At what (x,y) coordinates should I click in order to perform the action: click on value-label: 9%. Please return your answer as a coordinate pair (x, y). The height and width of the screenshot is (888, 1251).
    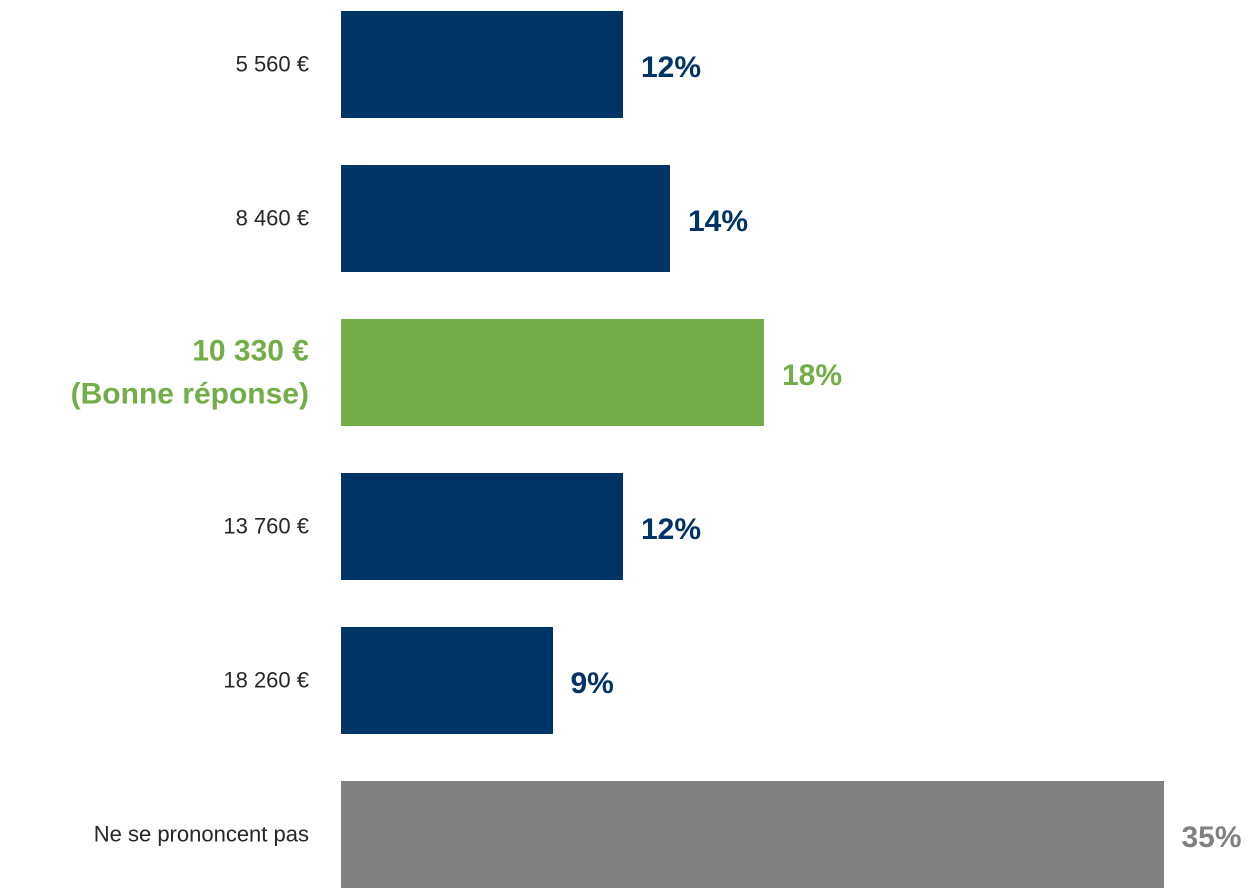
    Looking at the image, I should click on (592, 683).